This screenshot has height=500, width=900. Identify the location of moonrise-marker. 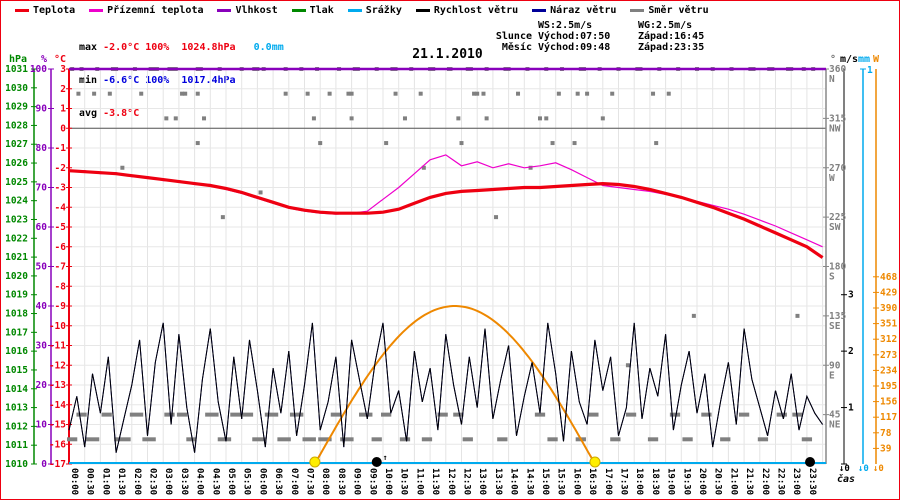
(376, 462).